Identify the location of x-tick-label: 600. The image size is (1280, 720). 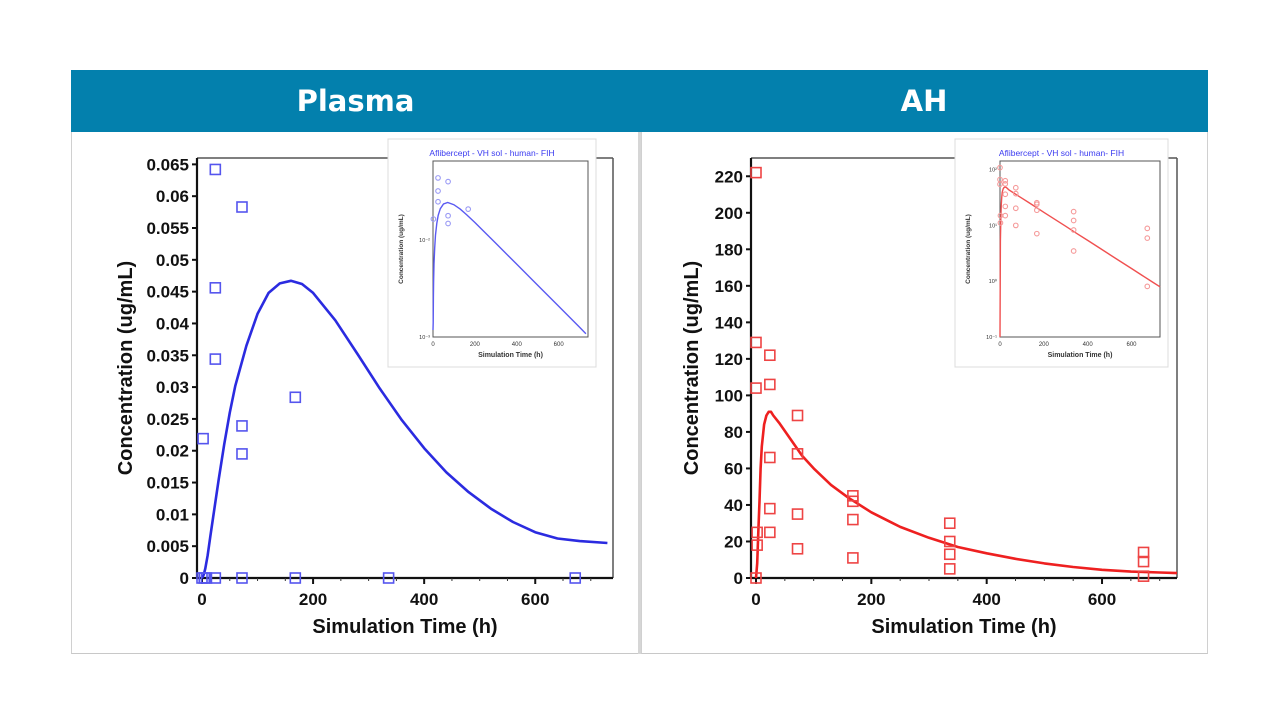
(1102, 599).